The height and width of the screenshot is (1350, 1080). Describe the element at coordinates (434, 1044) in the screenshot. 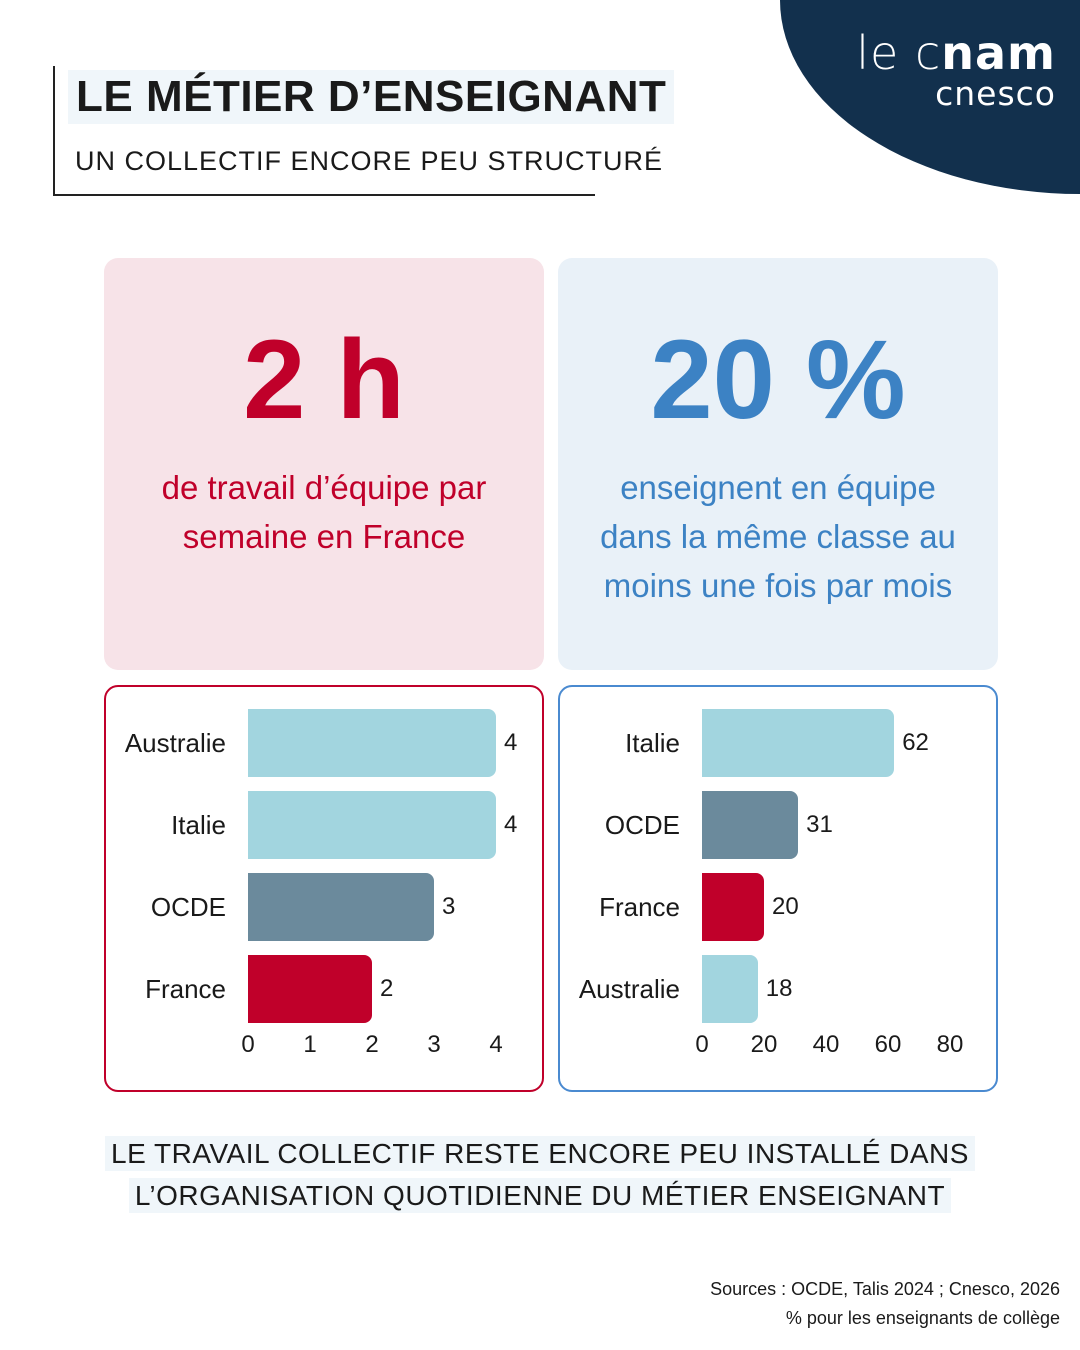

I see `x-tick-label: 3` at that location.